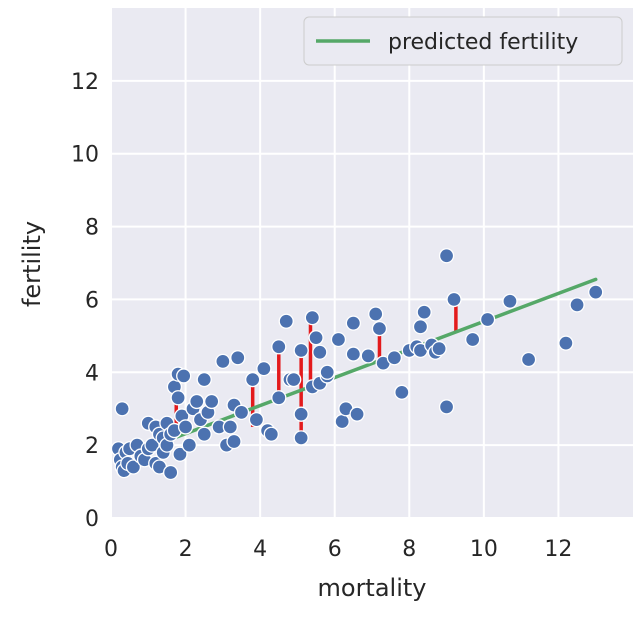 Image resolution: width=642 pixels, height=624 pixels. I want to click on x-tick-label: 4, so click(260, 549).